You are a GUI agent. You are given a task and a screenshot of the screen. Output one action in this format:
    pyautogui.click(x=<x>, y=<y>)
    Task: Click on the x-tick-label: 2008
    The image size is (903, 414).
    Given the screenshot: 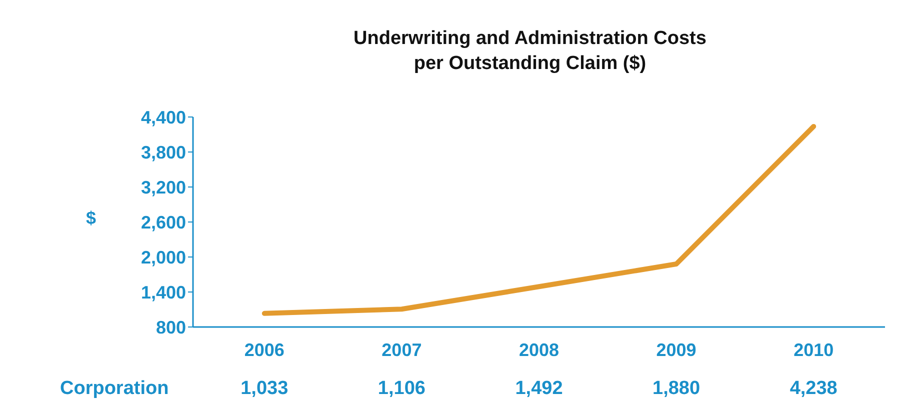 What is the action you would take?
    pyautogui.click(x=539, y=350)
    